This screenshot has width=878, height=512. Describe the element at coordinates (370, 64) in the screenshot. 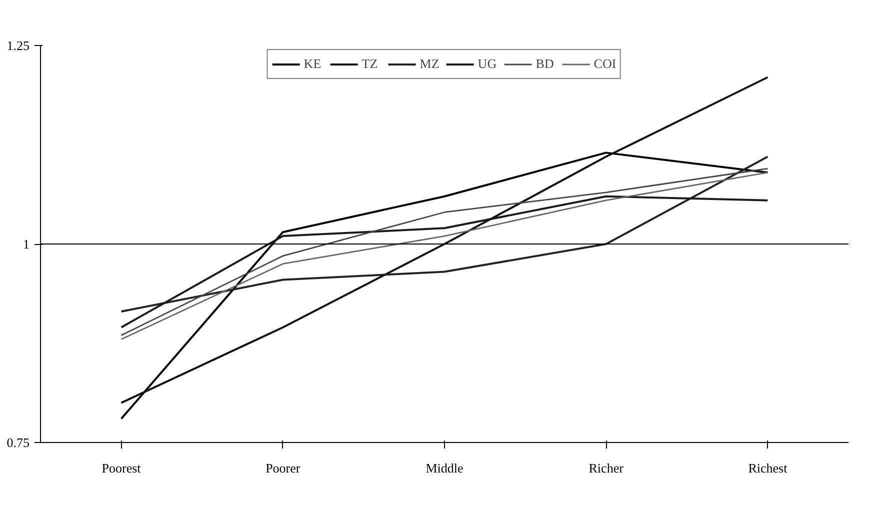

I see `legend-label: TZ` at that location.